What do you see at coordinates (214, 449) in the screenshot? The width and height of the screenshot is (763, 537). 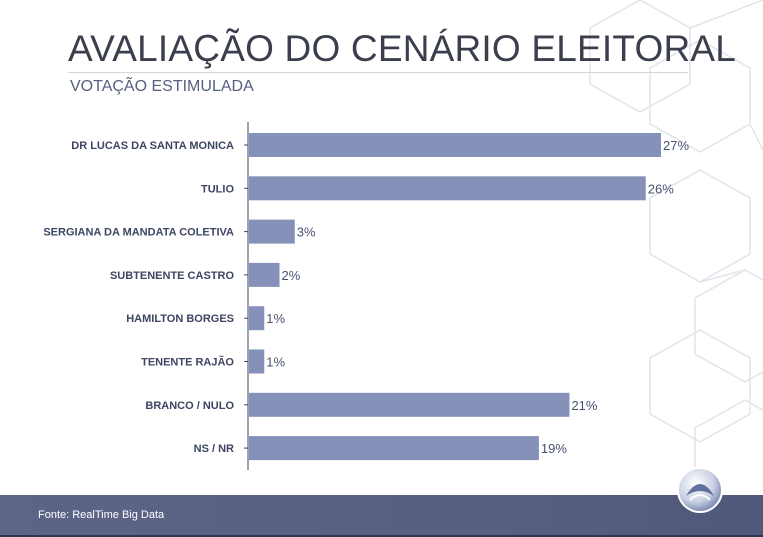 I see `category-label: NS / NR` at bounding box center [214, 449].